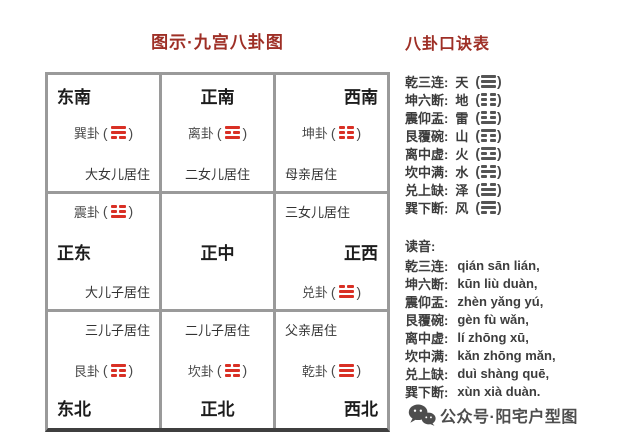 This screenshot has height=444, width=625. Describe the element at coordinates (497, 283) in the screenshot. I see `pronunciation-pinyin: kūn liù duàn,` at that location.